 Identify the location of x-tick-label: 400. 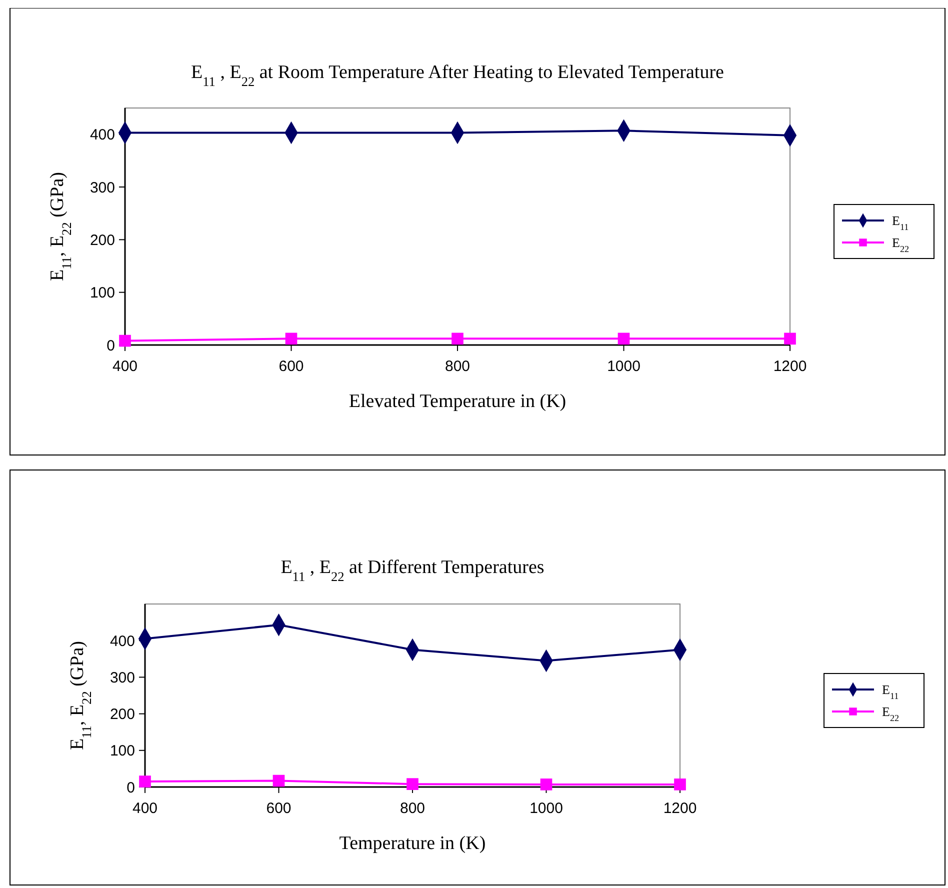
(145, 808).